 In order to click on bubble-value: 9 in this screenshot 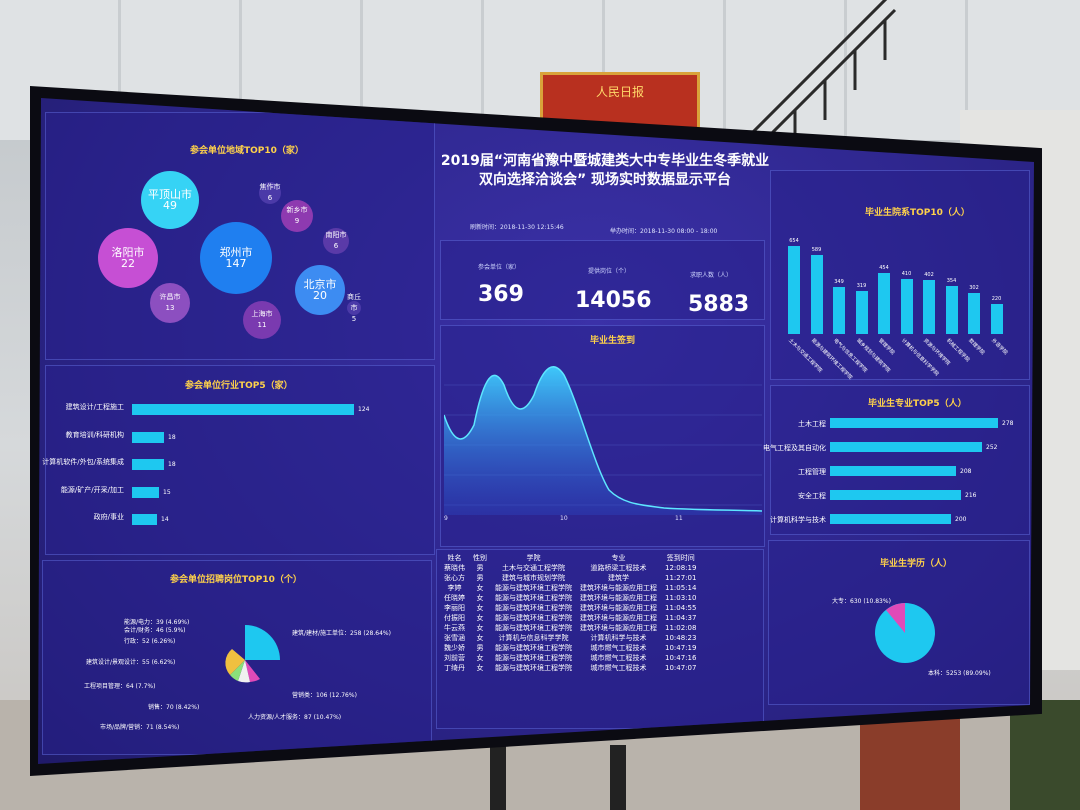, I will do `click(297, 221)`.